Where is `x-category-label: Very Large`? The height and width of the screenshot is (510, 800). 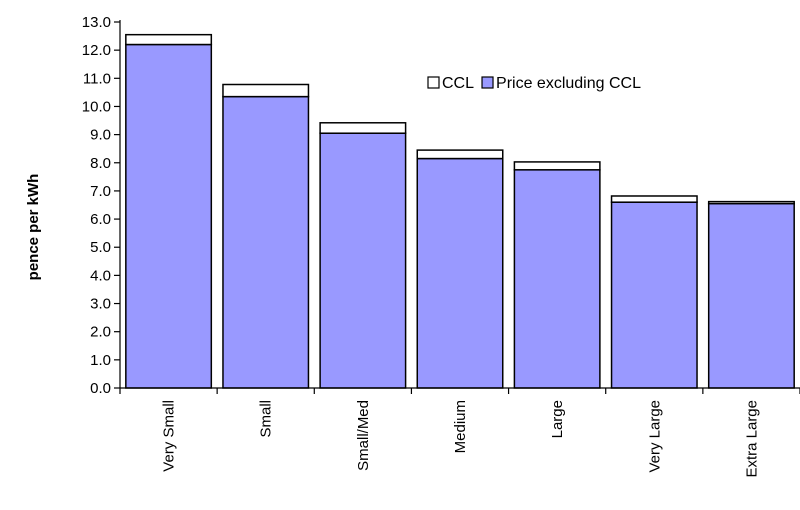
x-category-label: Very Large is located at coordinates (654, 436).